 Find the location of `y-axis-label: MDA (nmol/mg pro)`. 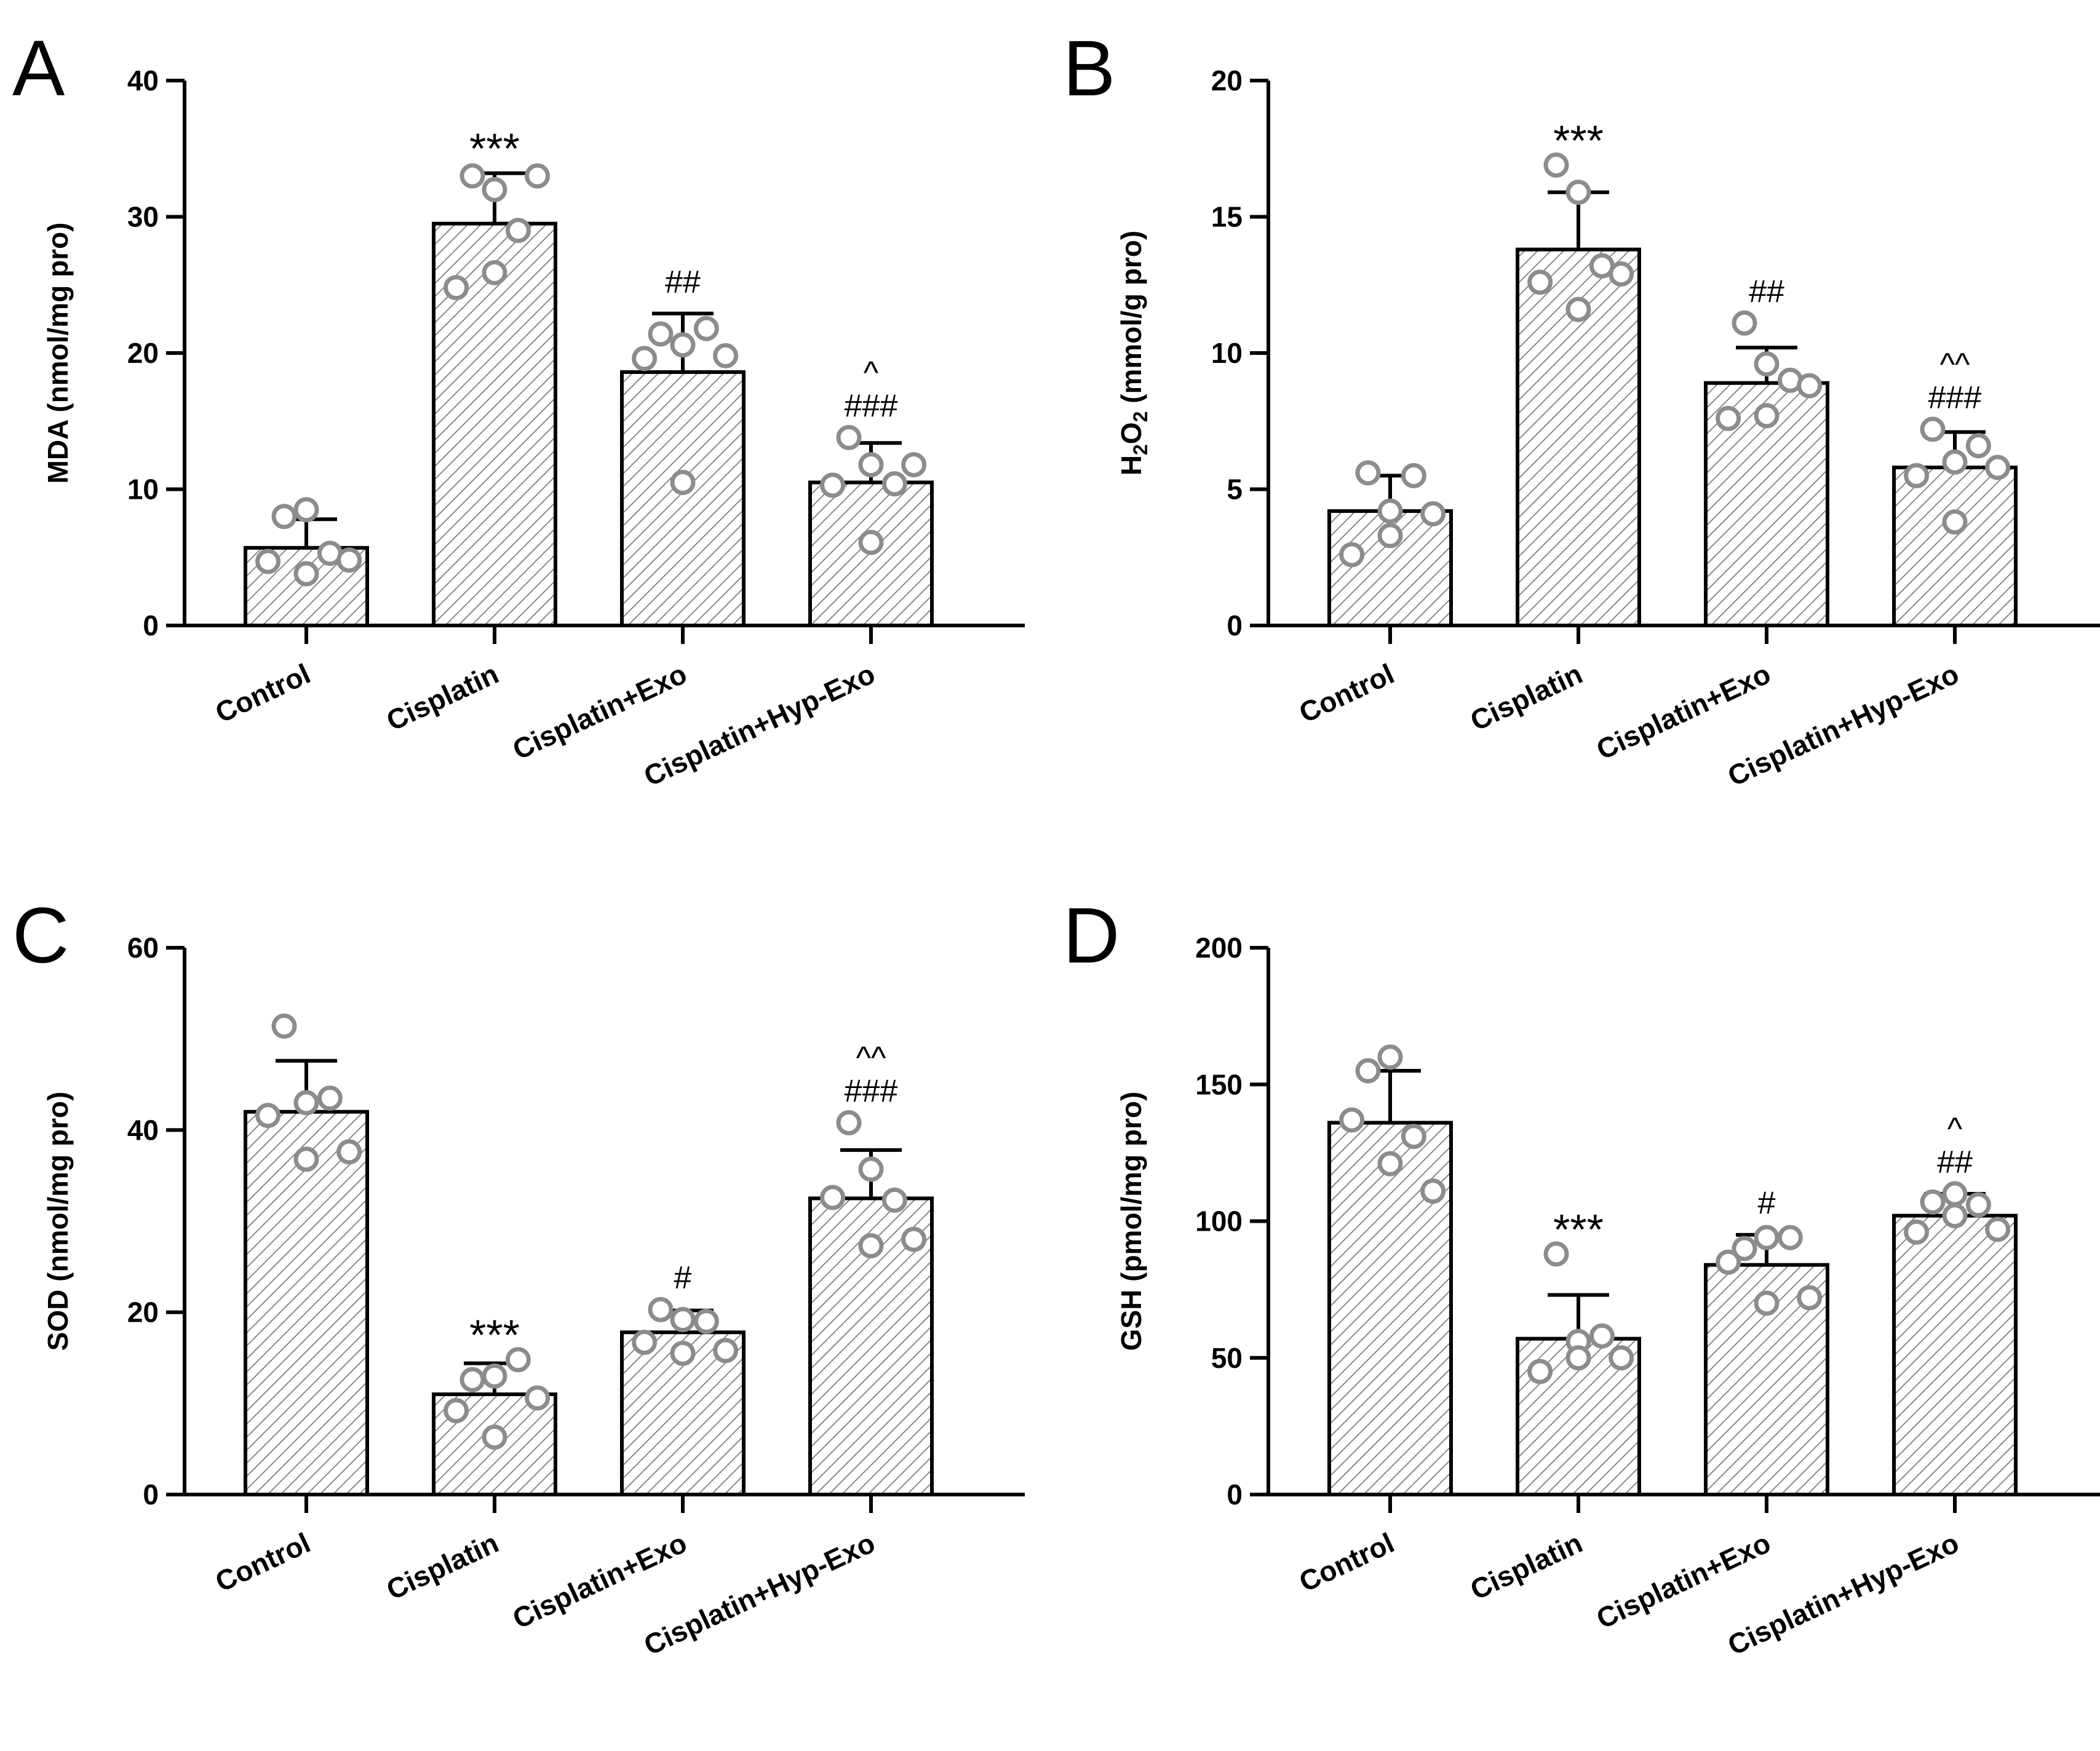

y-axis-label: MDA (nmol/mg pro) is located at coordinates (58, 353).